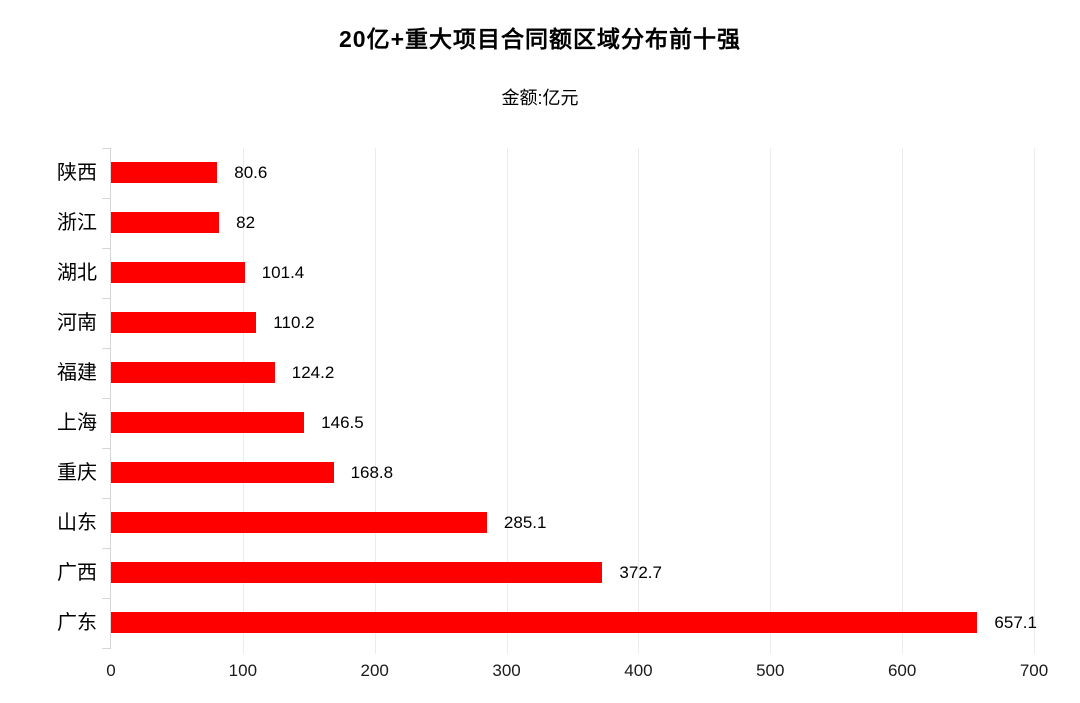 The width and height of the screenshot is (1080, 703). Describe the element at coordinates (77, 623) in the screenshot. I see `category-label: 广东` at that location.